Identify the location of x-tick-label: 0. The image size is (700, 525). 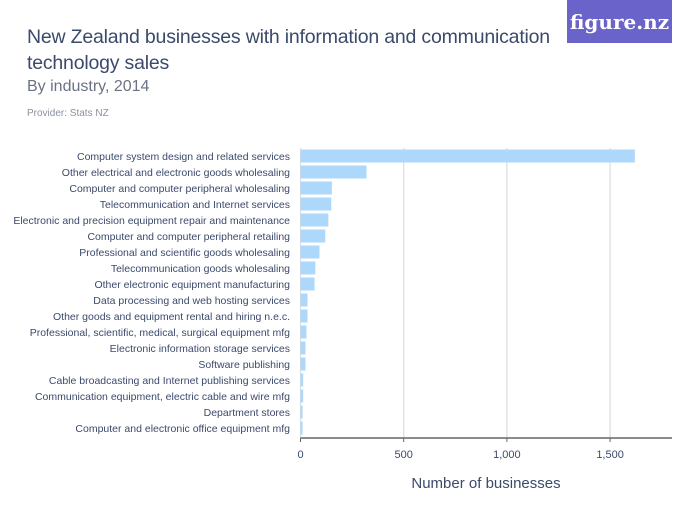
(300, 455).